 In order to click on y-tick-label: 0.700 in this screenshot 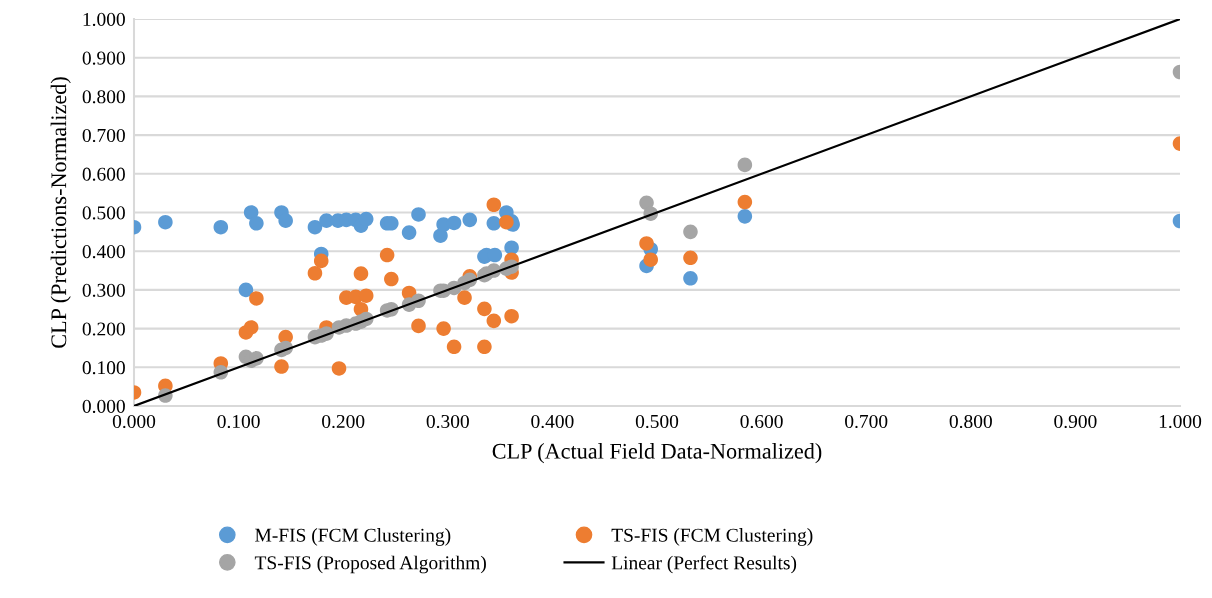, I will do `click(103, 135)`.